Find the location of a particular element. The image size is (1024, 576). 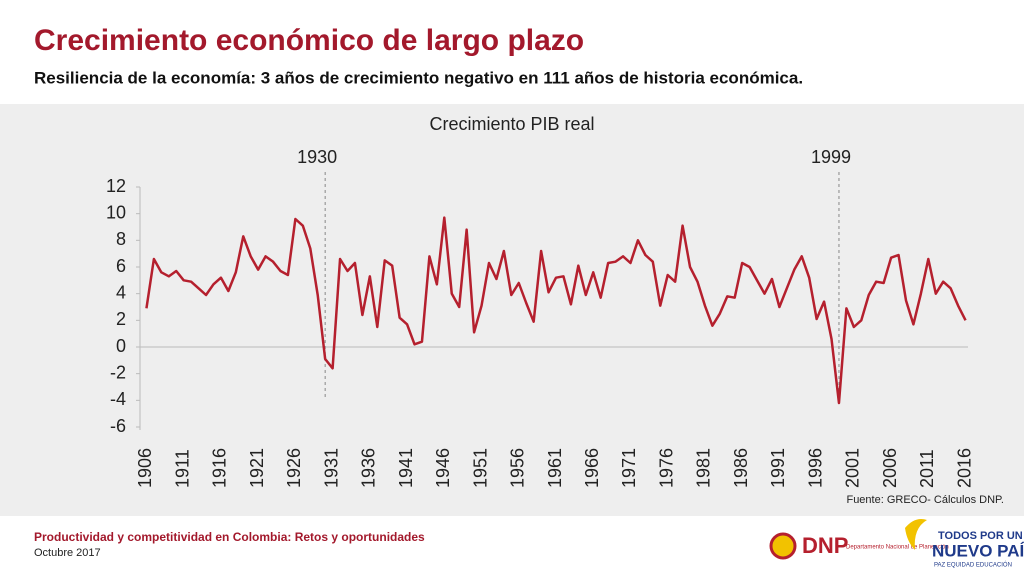

x-tick-label: 2006 is located at coordinates (890, 468).